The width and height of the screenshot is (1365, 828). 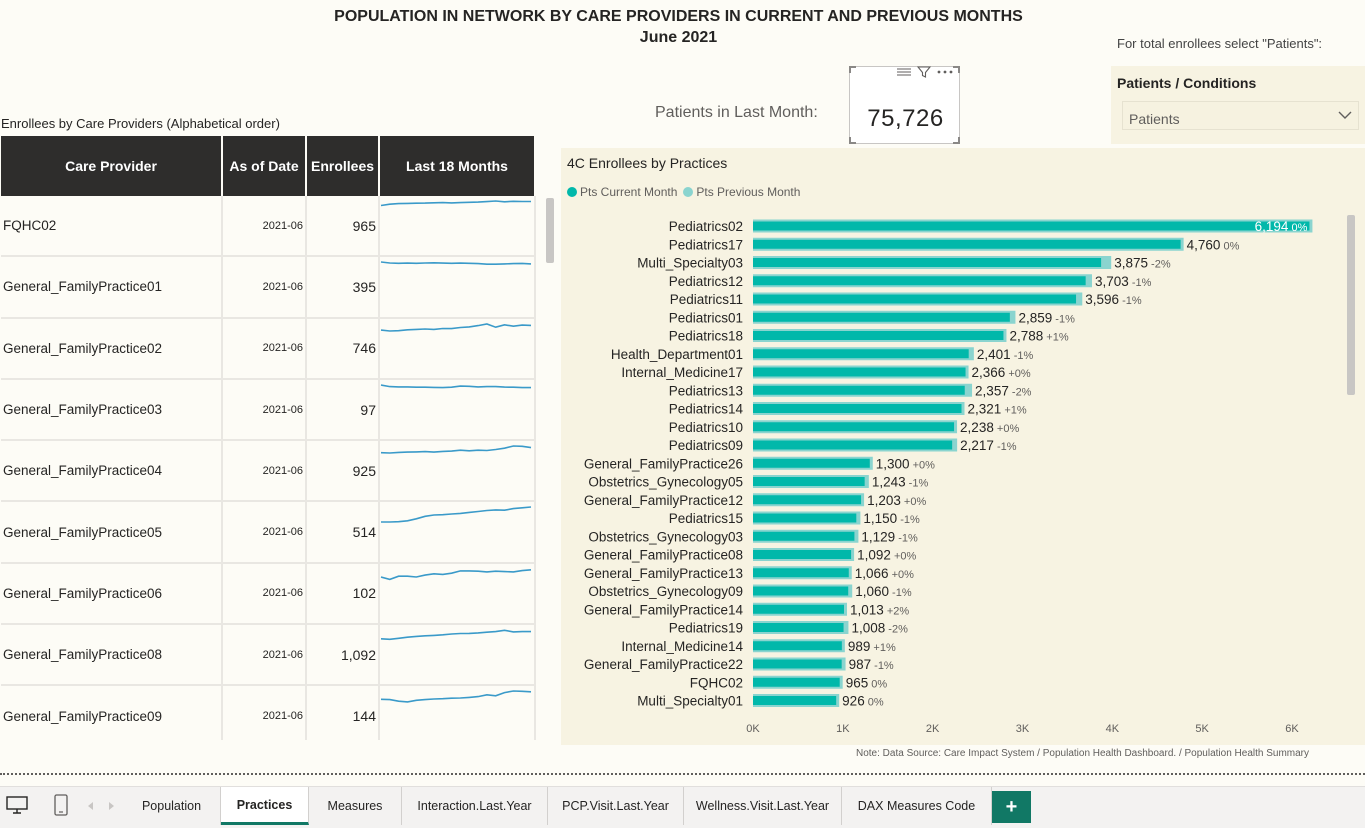 What do you see at coordinates (665, 482) in the screenshot?
I see `category-label: Obstetrics_Gynecology05` at bounding box center [665, 482].